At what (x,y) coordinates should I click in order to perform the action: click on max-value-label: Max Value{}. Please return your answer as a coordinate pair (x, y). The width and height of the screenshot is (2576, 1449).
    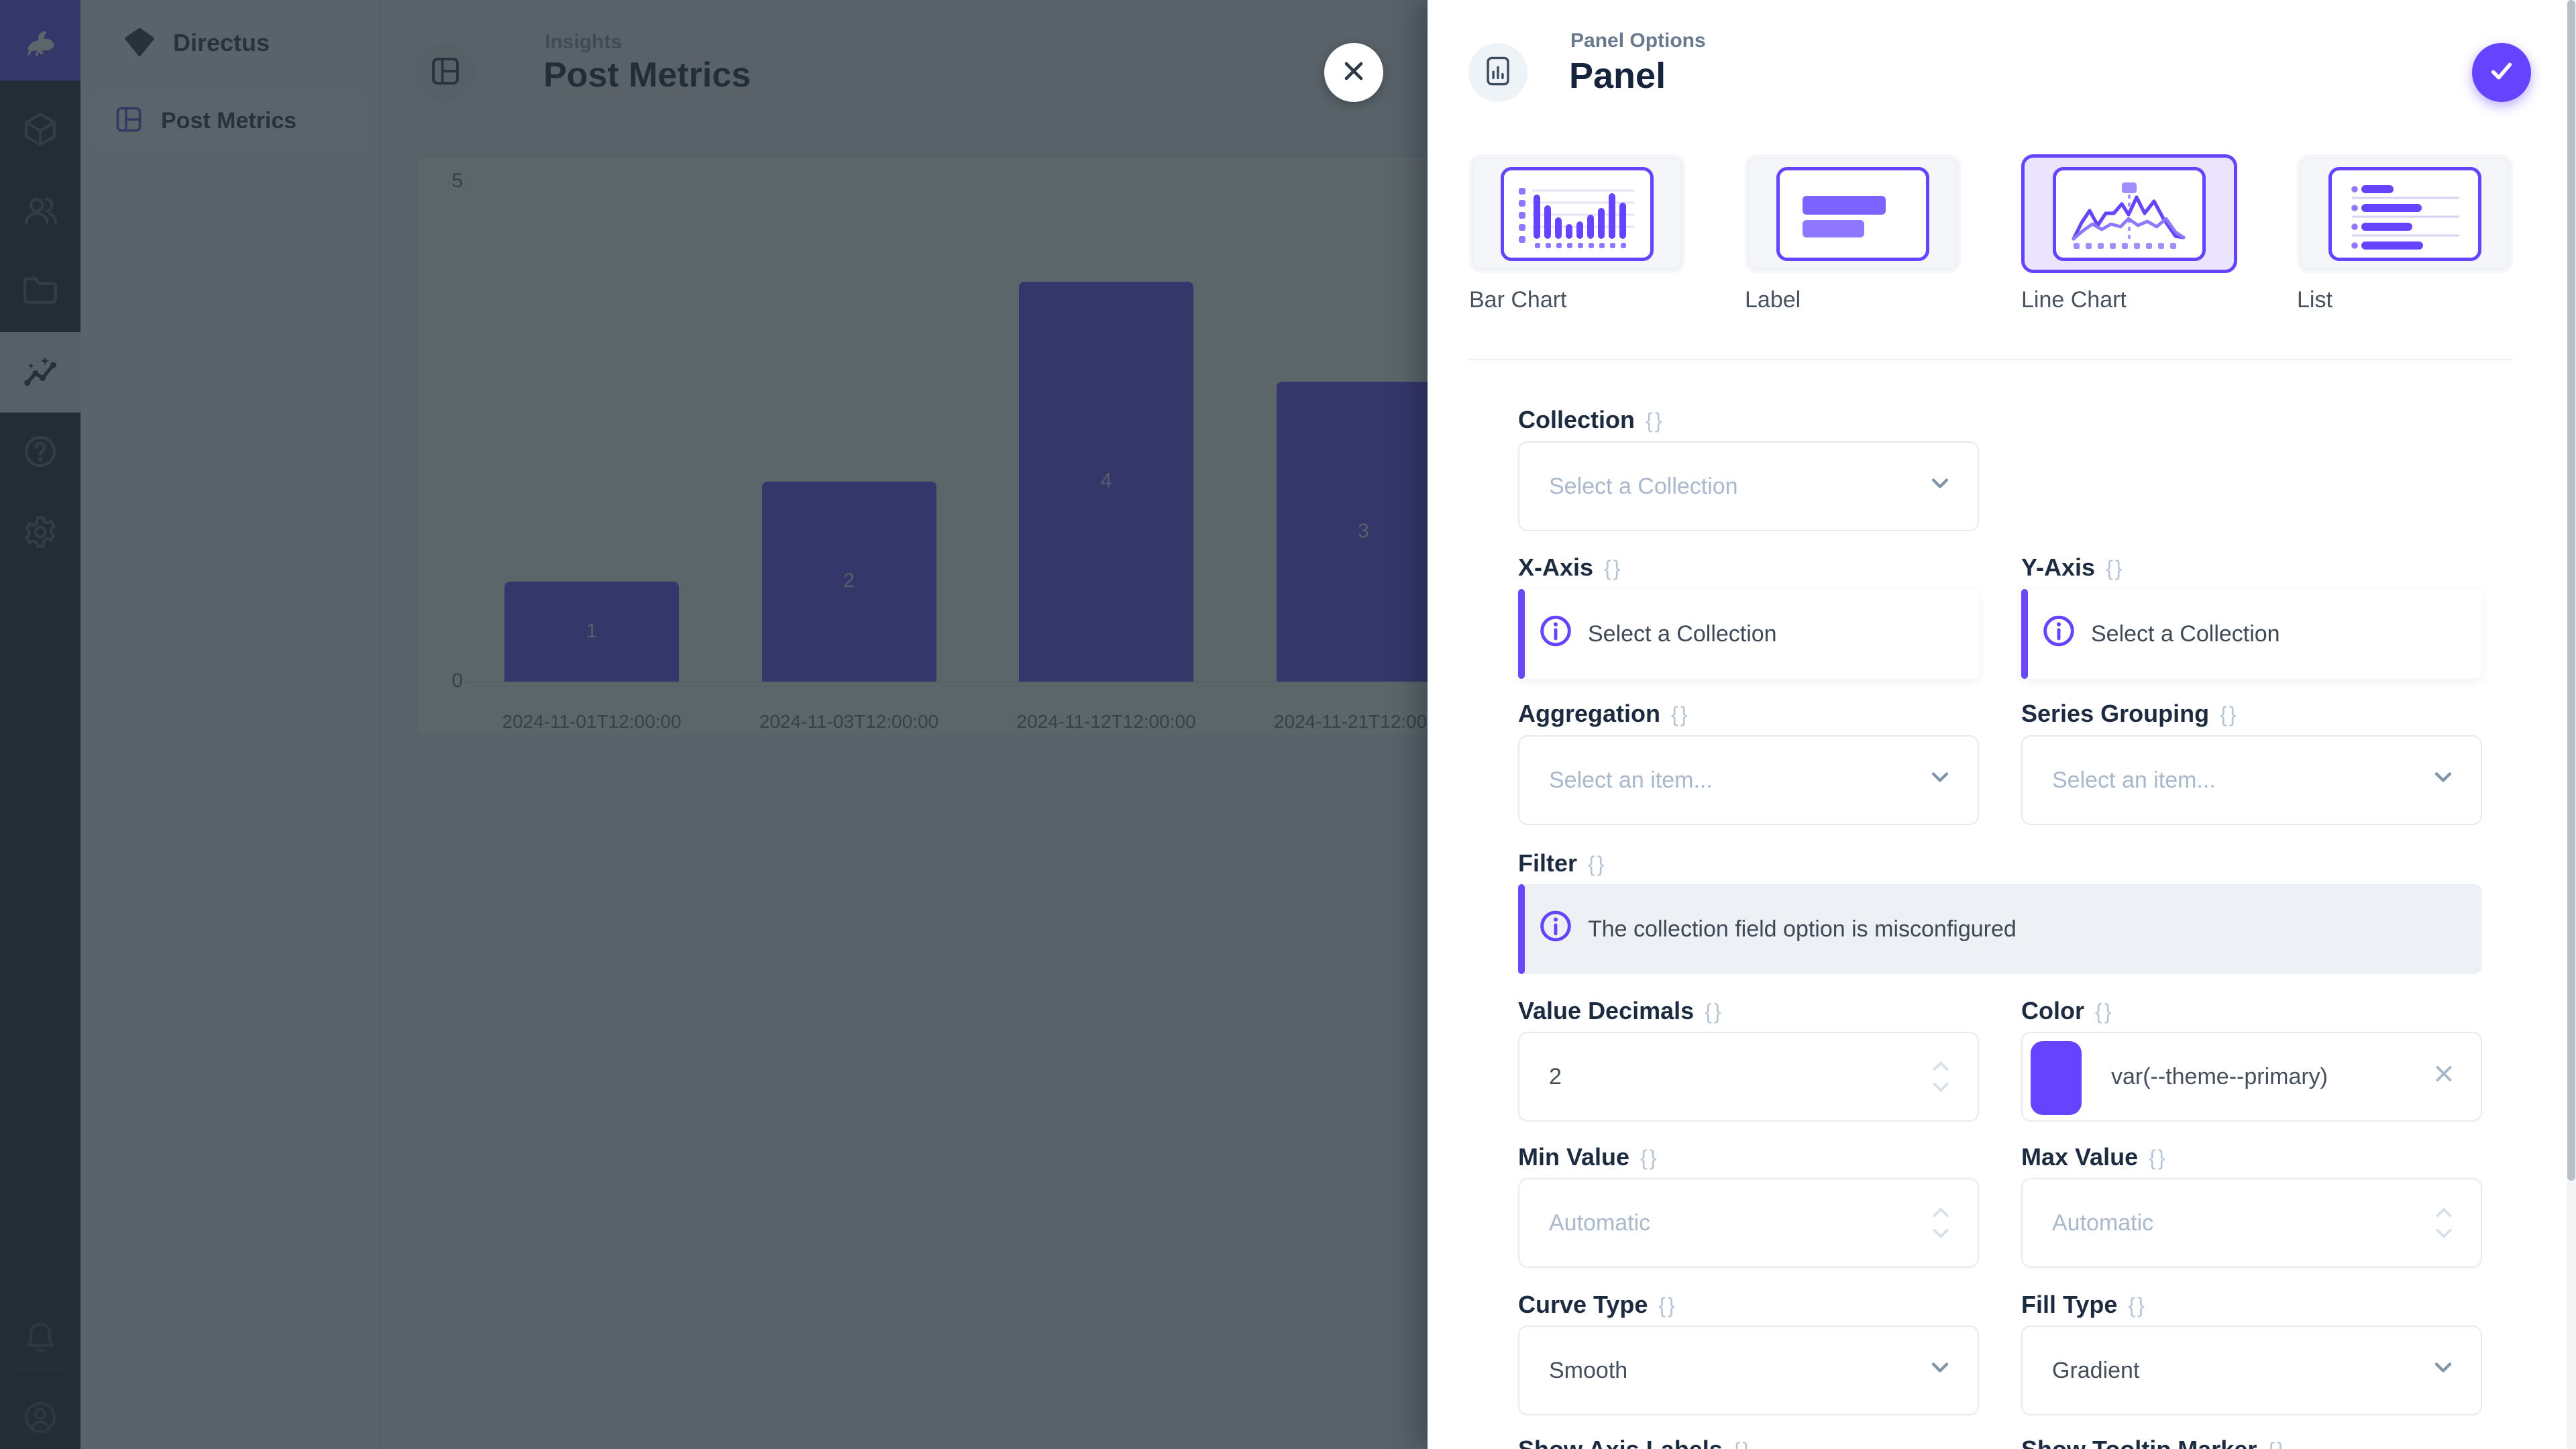
    Looking at the image, I should click on (2094, 1157).